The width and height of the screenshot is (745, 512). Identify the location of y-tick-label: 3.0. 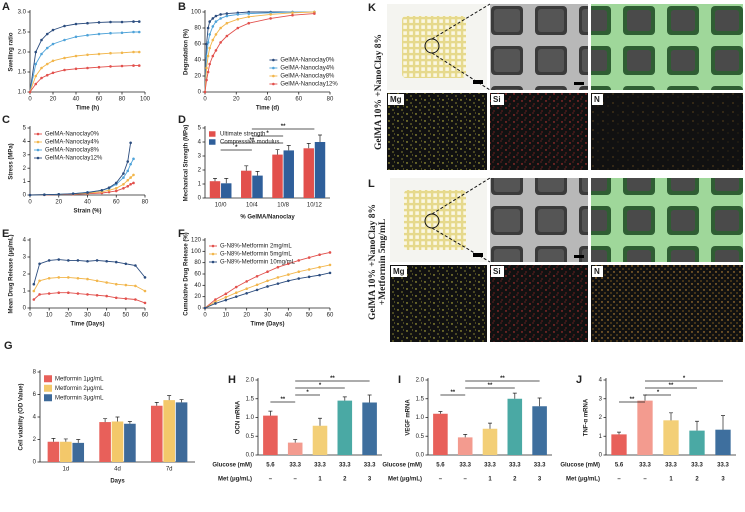
(22, 13).